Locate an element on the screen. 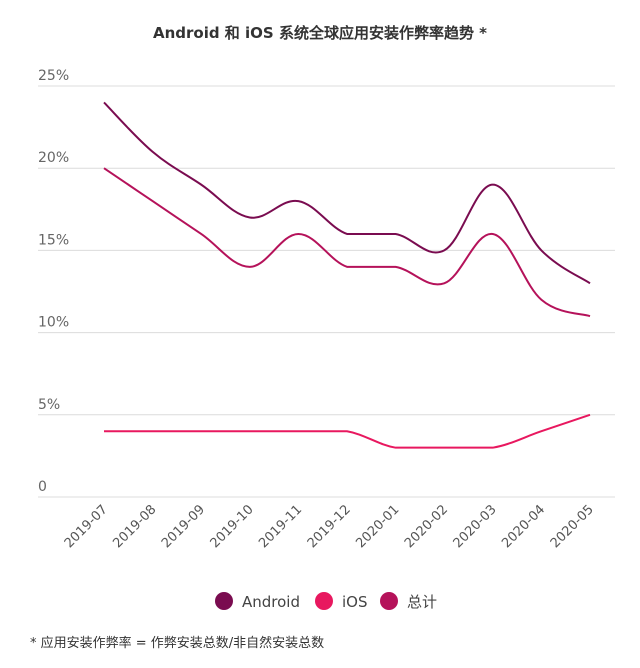  legend-label: Android is located at coordinates (271, 602).